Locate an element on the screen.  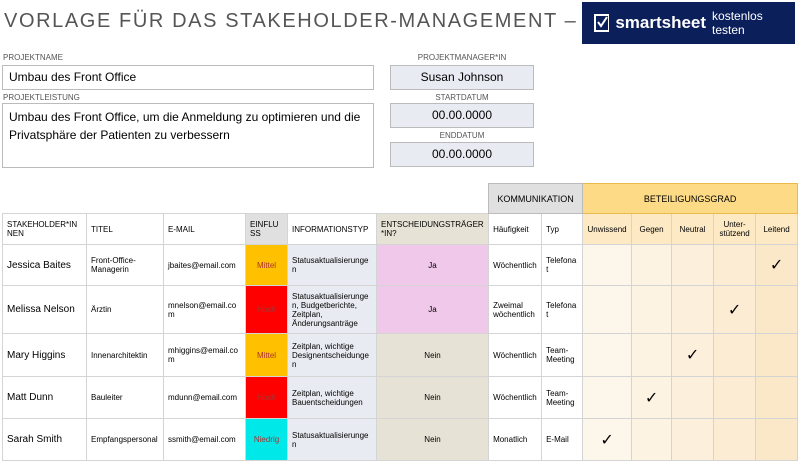
frequency: Monatlich is located at coordinates (515, 439).